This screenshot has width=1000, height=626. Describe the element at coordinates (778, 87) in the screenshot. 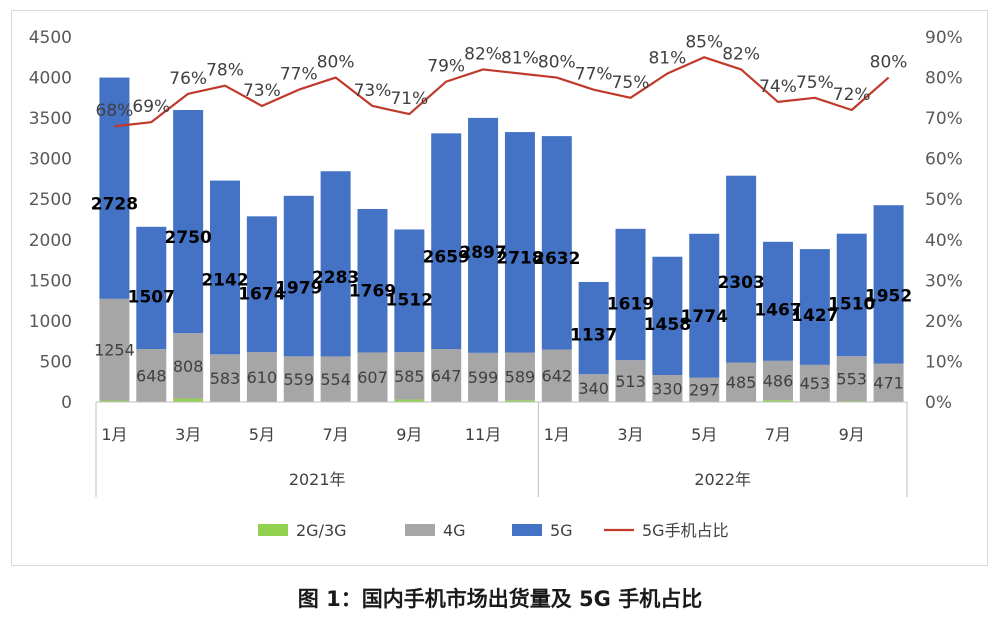

I see `data-label-5g-share: 74%` at that location.